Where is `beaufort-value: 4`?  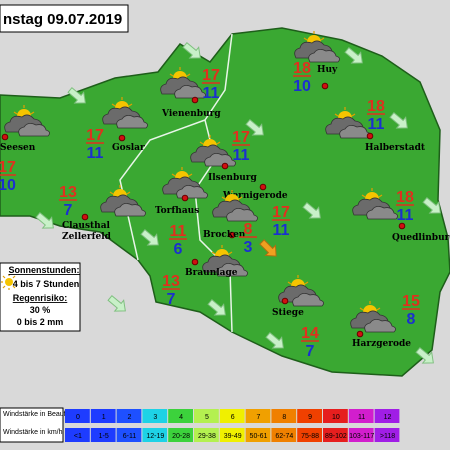 beaufort-value: 4 is located at coordinates (181, 417).